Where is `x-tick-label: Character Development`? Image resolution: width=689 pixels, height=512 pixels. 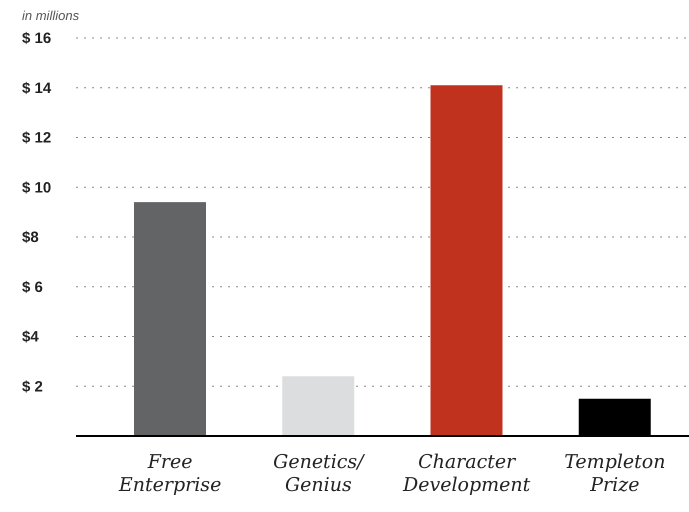 x-tick-label: Character Development is located at coordinates (466, 473).